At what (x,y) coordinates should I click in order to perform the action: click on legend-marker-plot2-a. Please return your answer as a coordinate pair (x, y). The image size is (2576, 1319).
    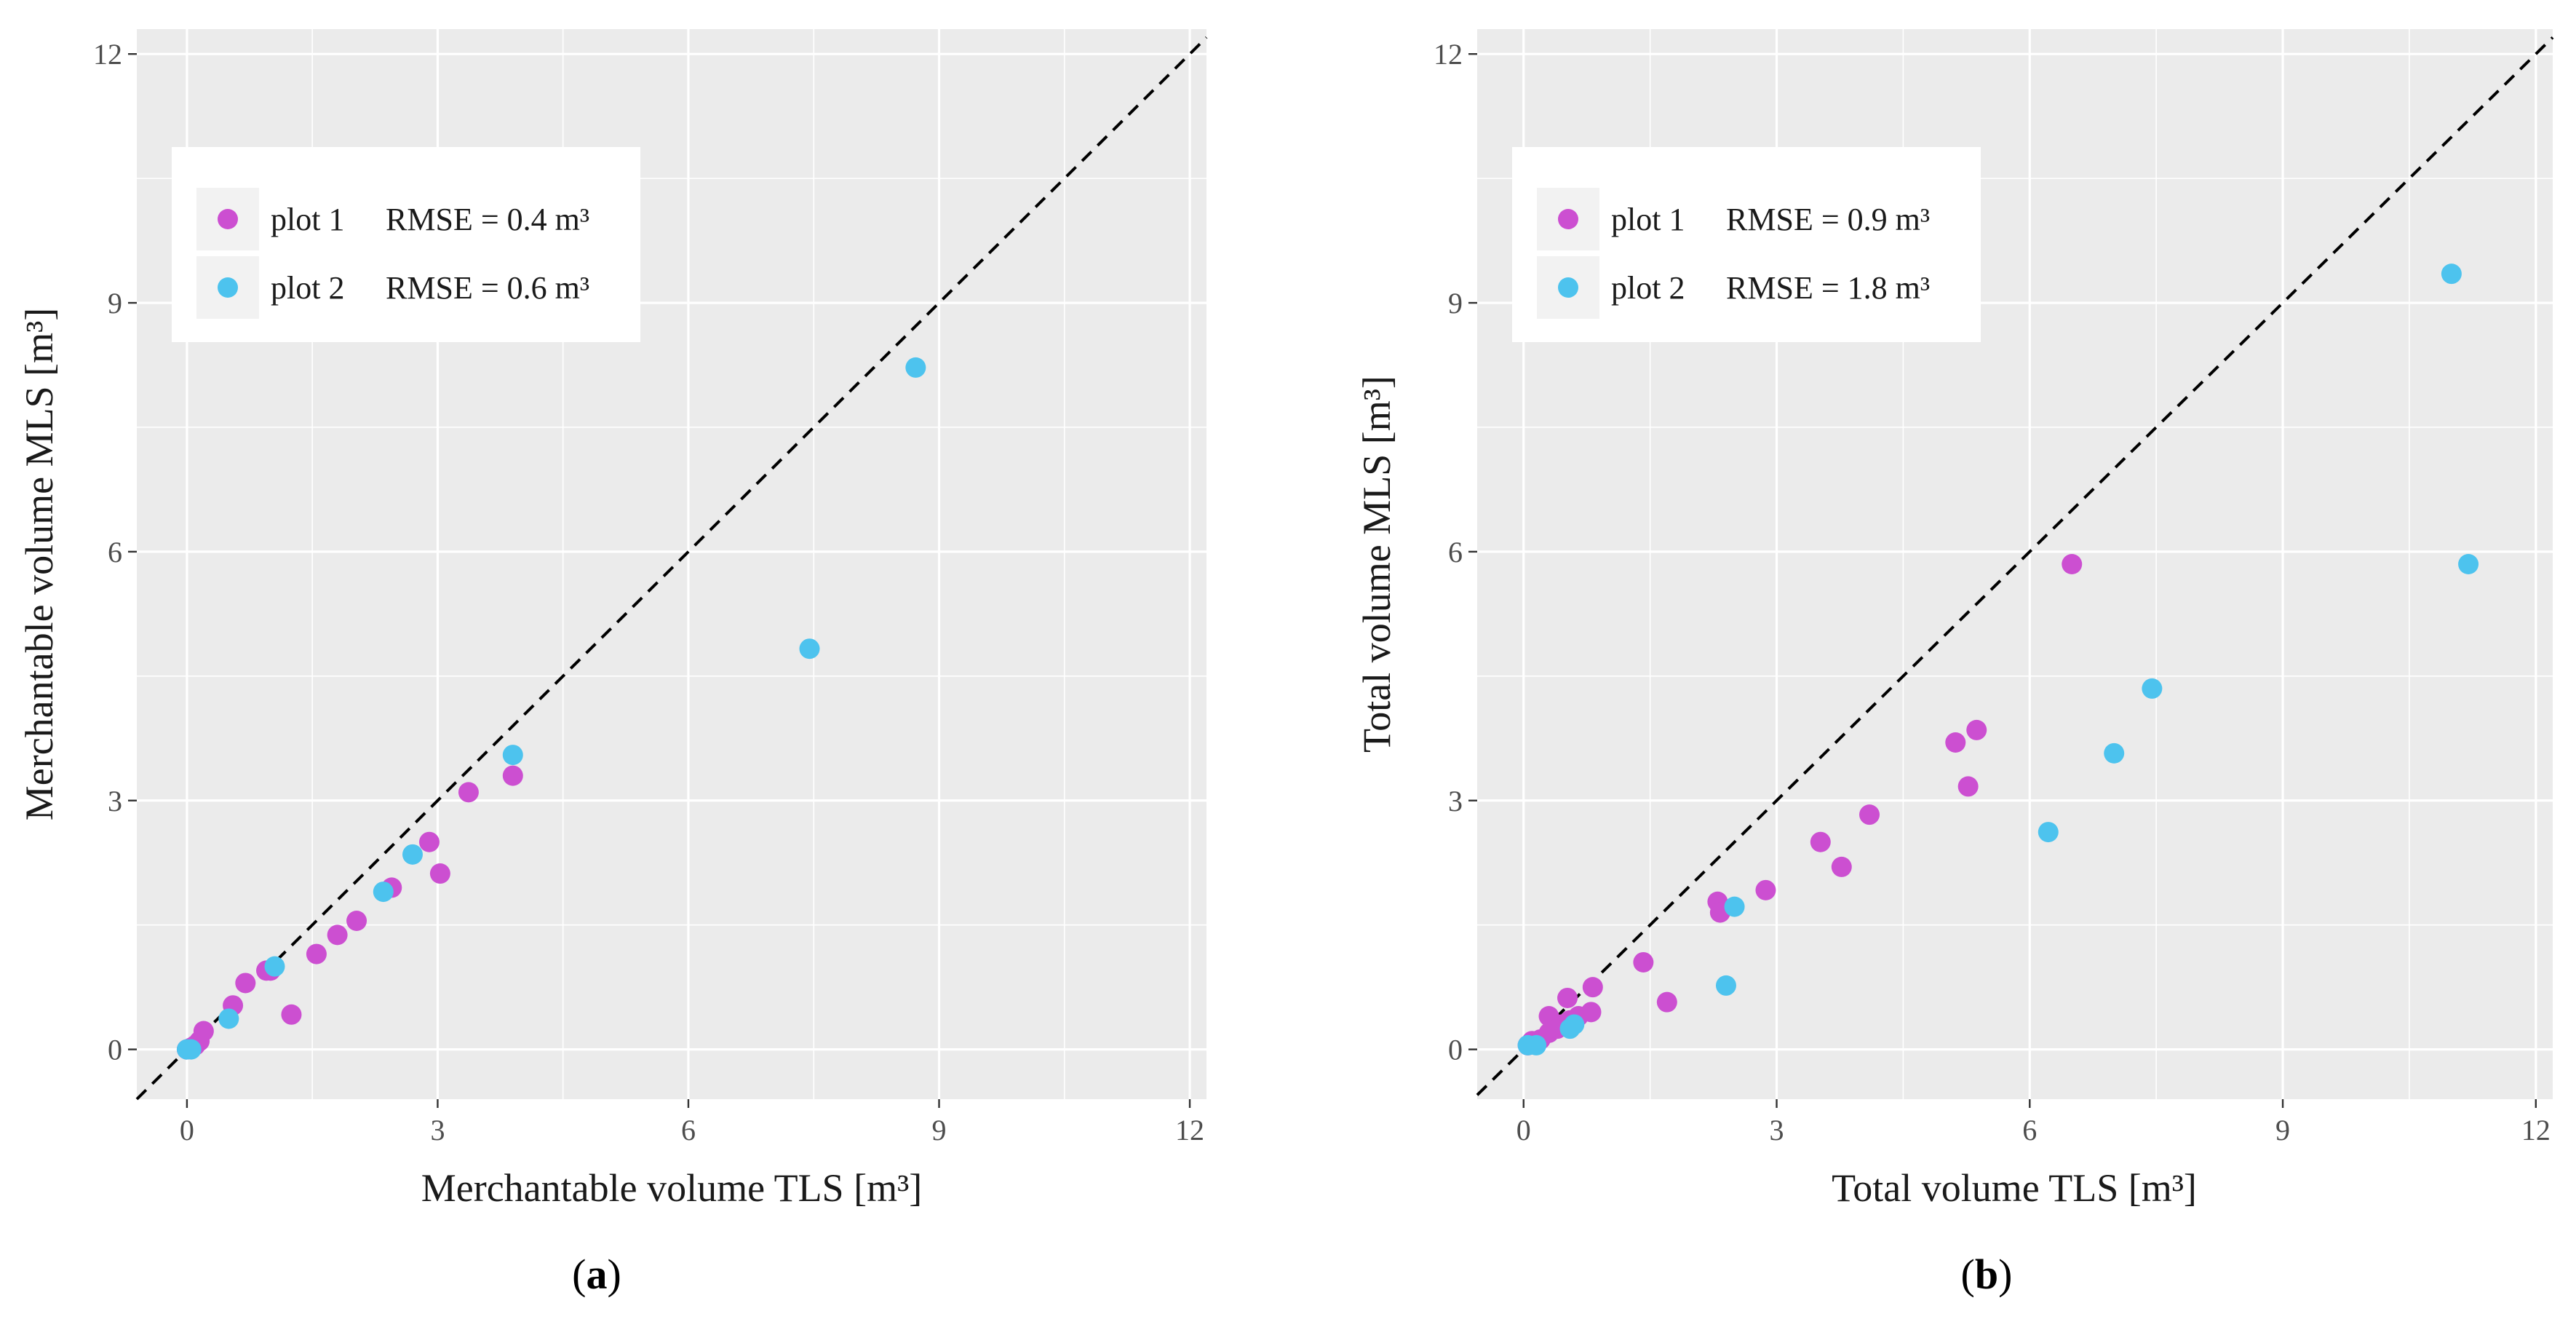
    Looking at the image, I should click on (228, 287).